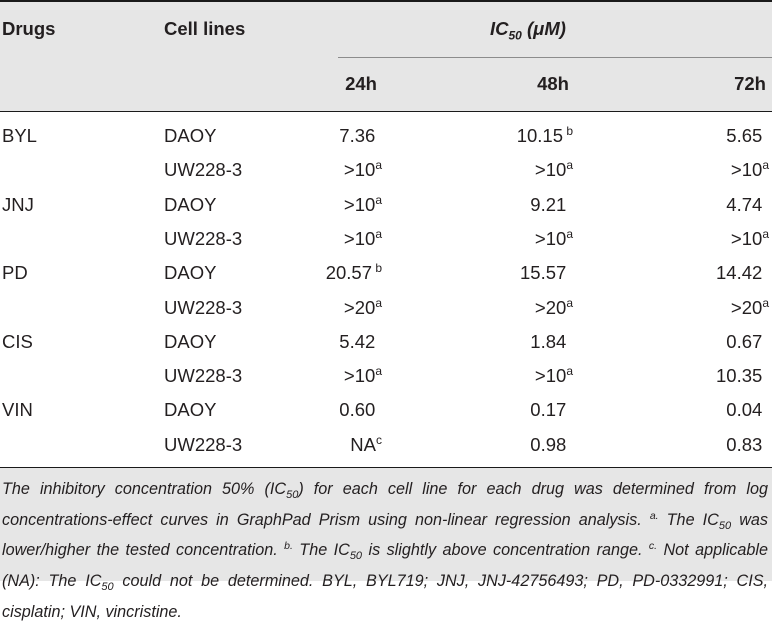 Image resolution: width=772 pixels, height=624 pixels. I want to click on cell-24h: 5.42a, so click(360, 342).